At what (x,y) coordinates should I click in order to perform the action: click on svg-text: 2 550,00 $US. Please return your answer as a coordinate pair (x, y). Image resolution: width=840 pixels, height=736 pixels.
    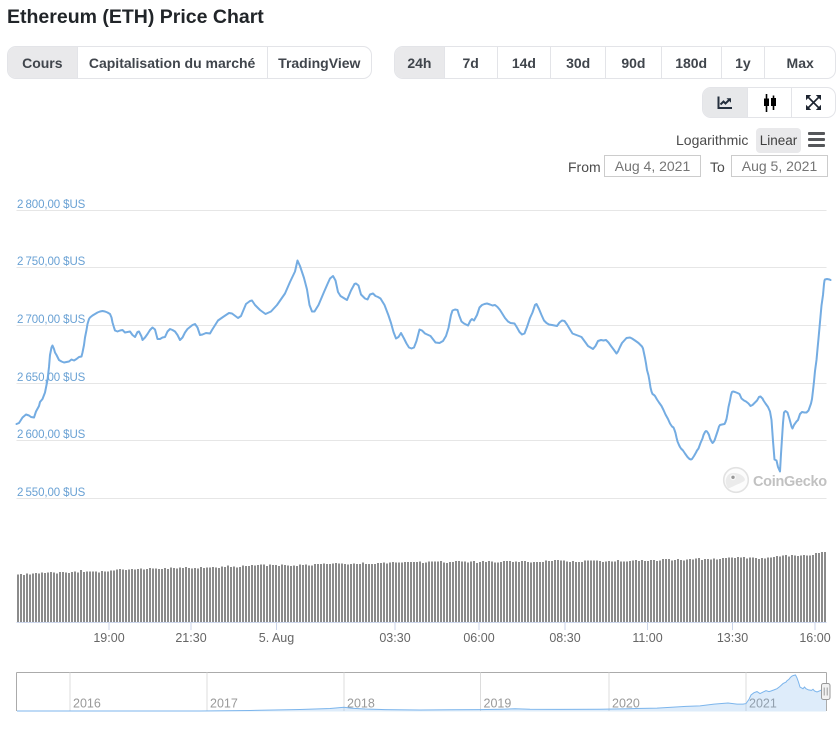
    Looking at the image, I should click on (51, 493).